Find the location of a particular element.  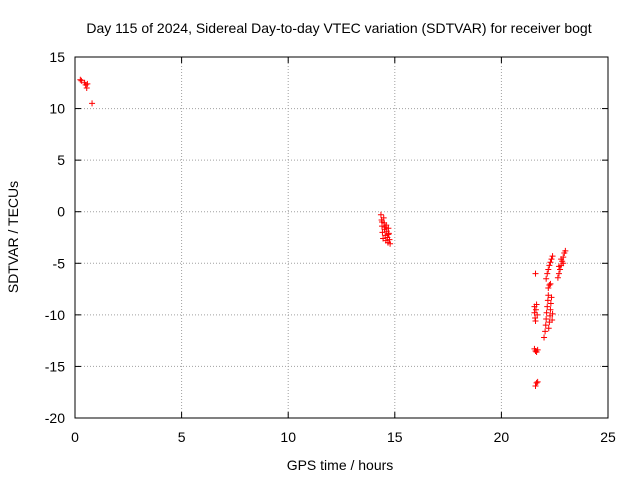

x-tick-label: 25 is located at coordinates (608, 437).